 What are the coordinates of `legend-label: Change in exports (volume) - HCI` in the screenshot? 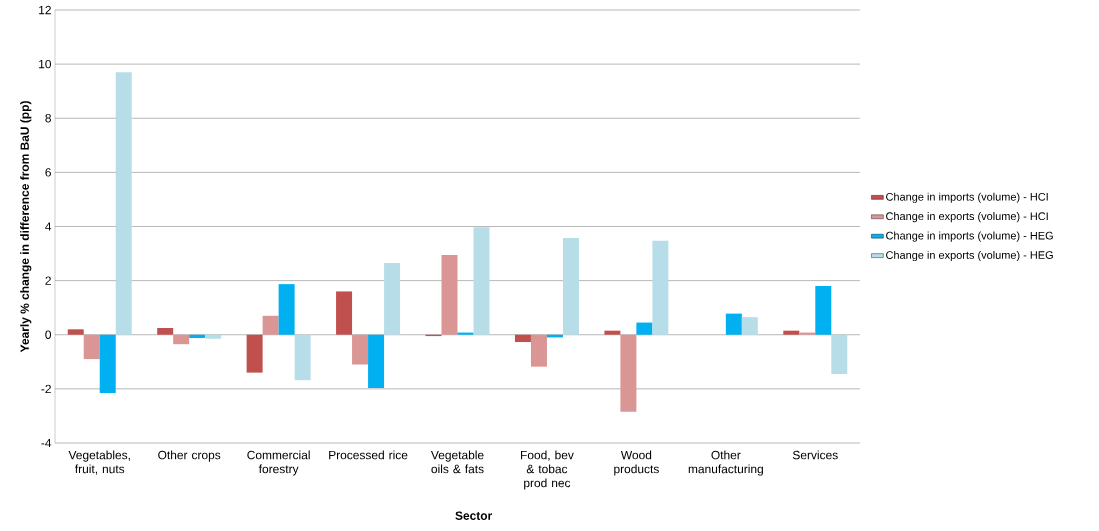 It's located at (967, 217).